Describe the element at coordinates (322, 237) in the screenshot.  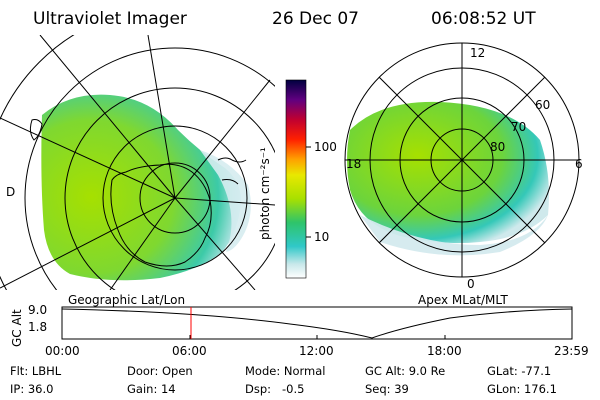
I see `colorbar-tick-10: 10` at that location.